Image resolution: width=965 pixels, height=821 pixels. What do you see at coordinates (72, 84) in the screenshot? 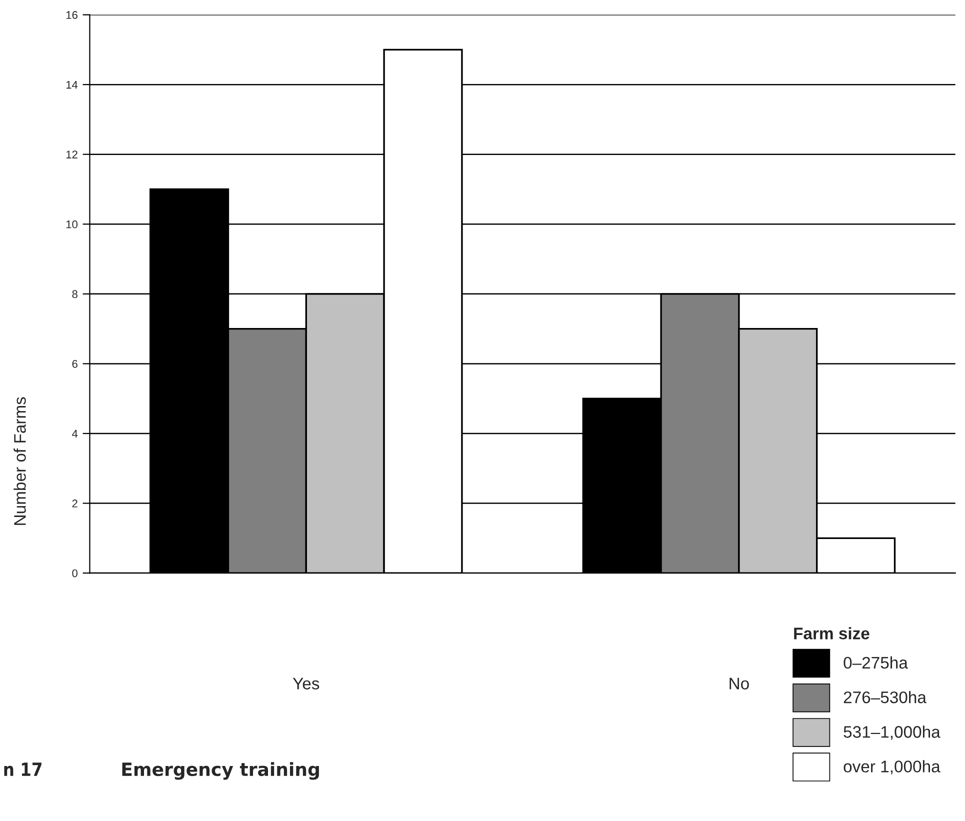
I see `y-tick-label: 14` at bounding box center [72, 84].